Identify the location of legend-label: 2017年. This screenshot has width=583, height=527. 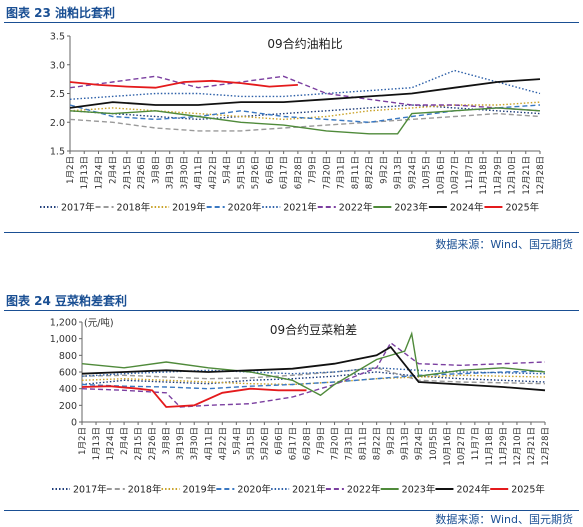
(90, 490).